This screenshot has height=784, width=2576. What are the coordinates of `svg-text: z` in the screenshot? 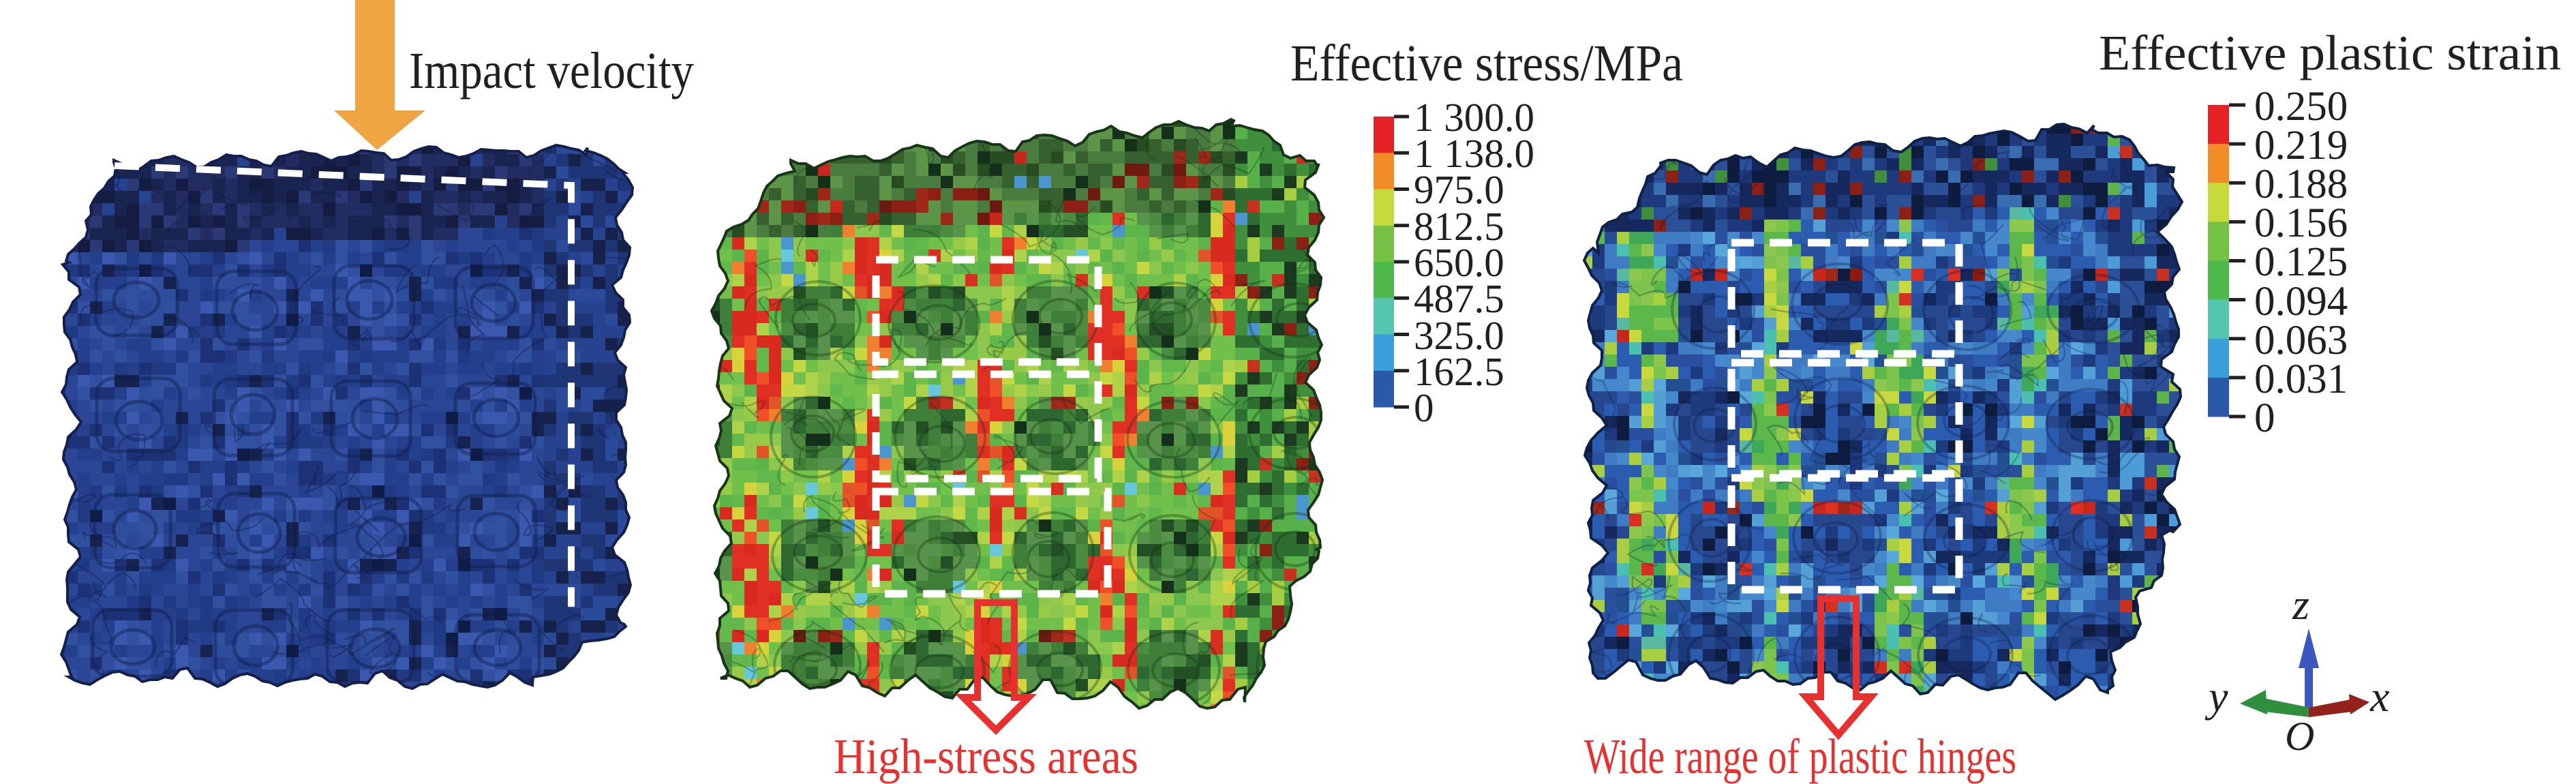 It's located at (2300, 604).